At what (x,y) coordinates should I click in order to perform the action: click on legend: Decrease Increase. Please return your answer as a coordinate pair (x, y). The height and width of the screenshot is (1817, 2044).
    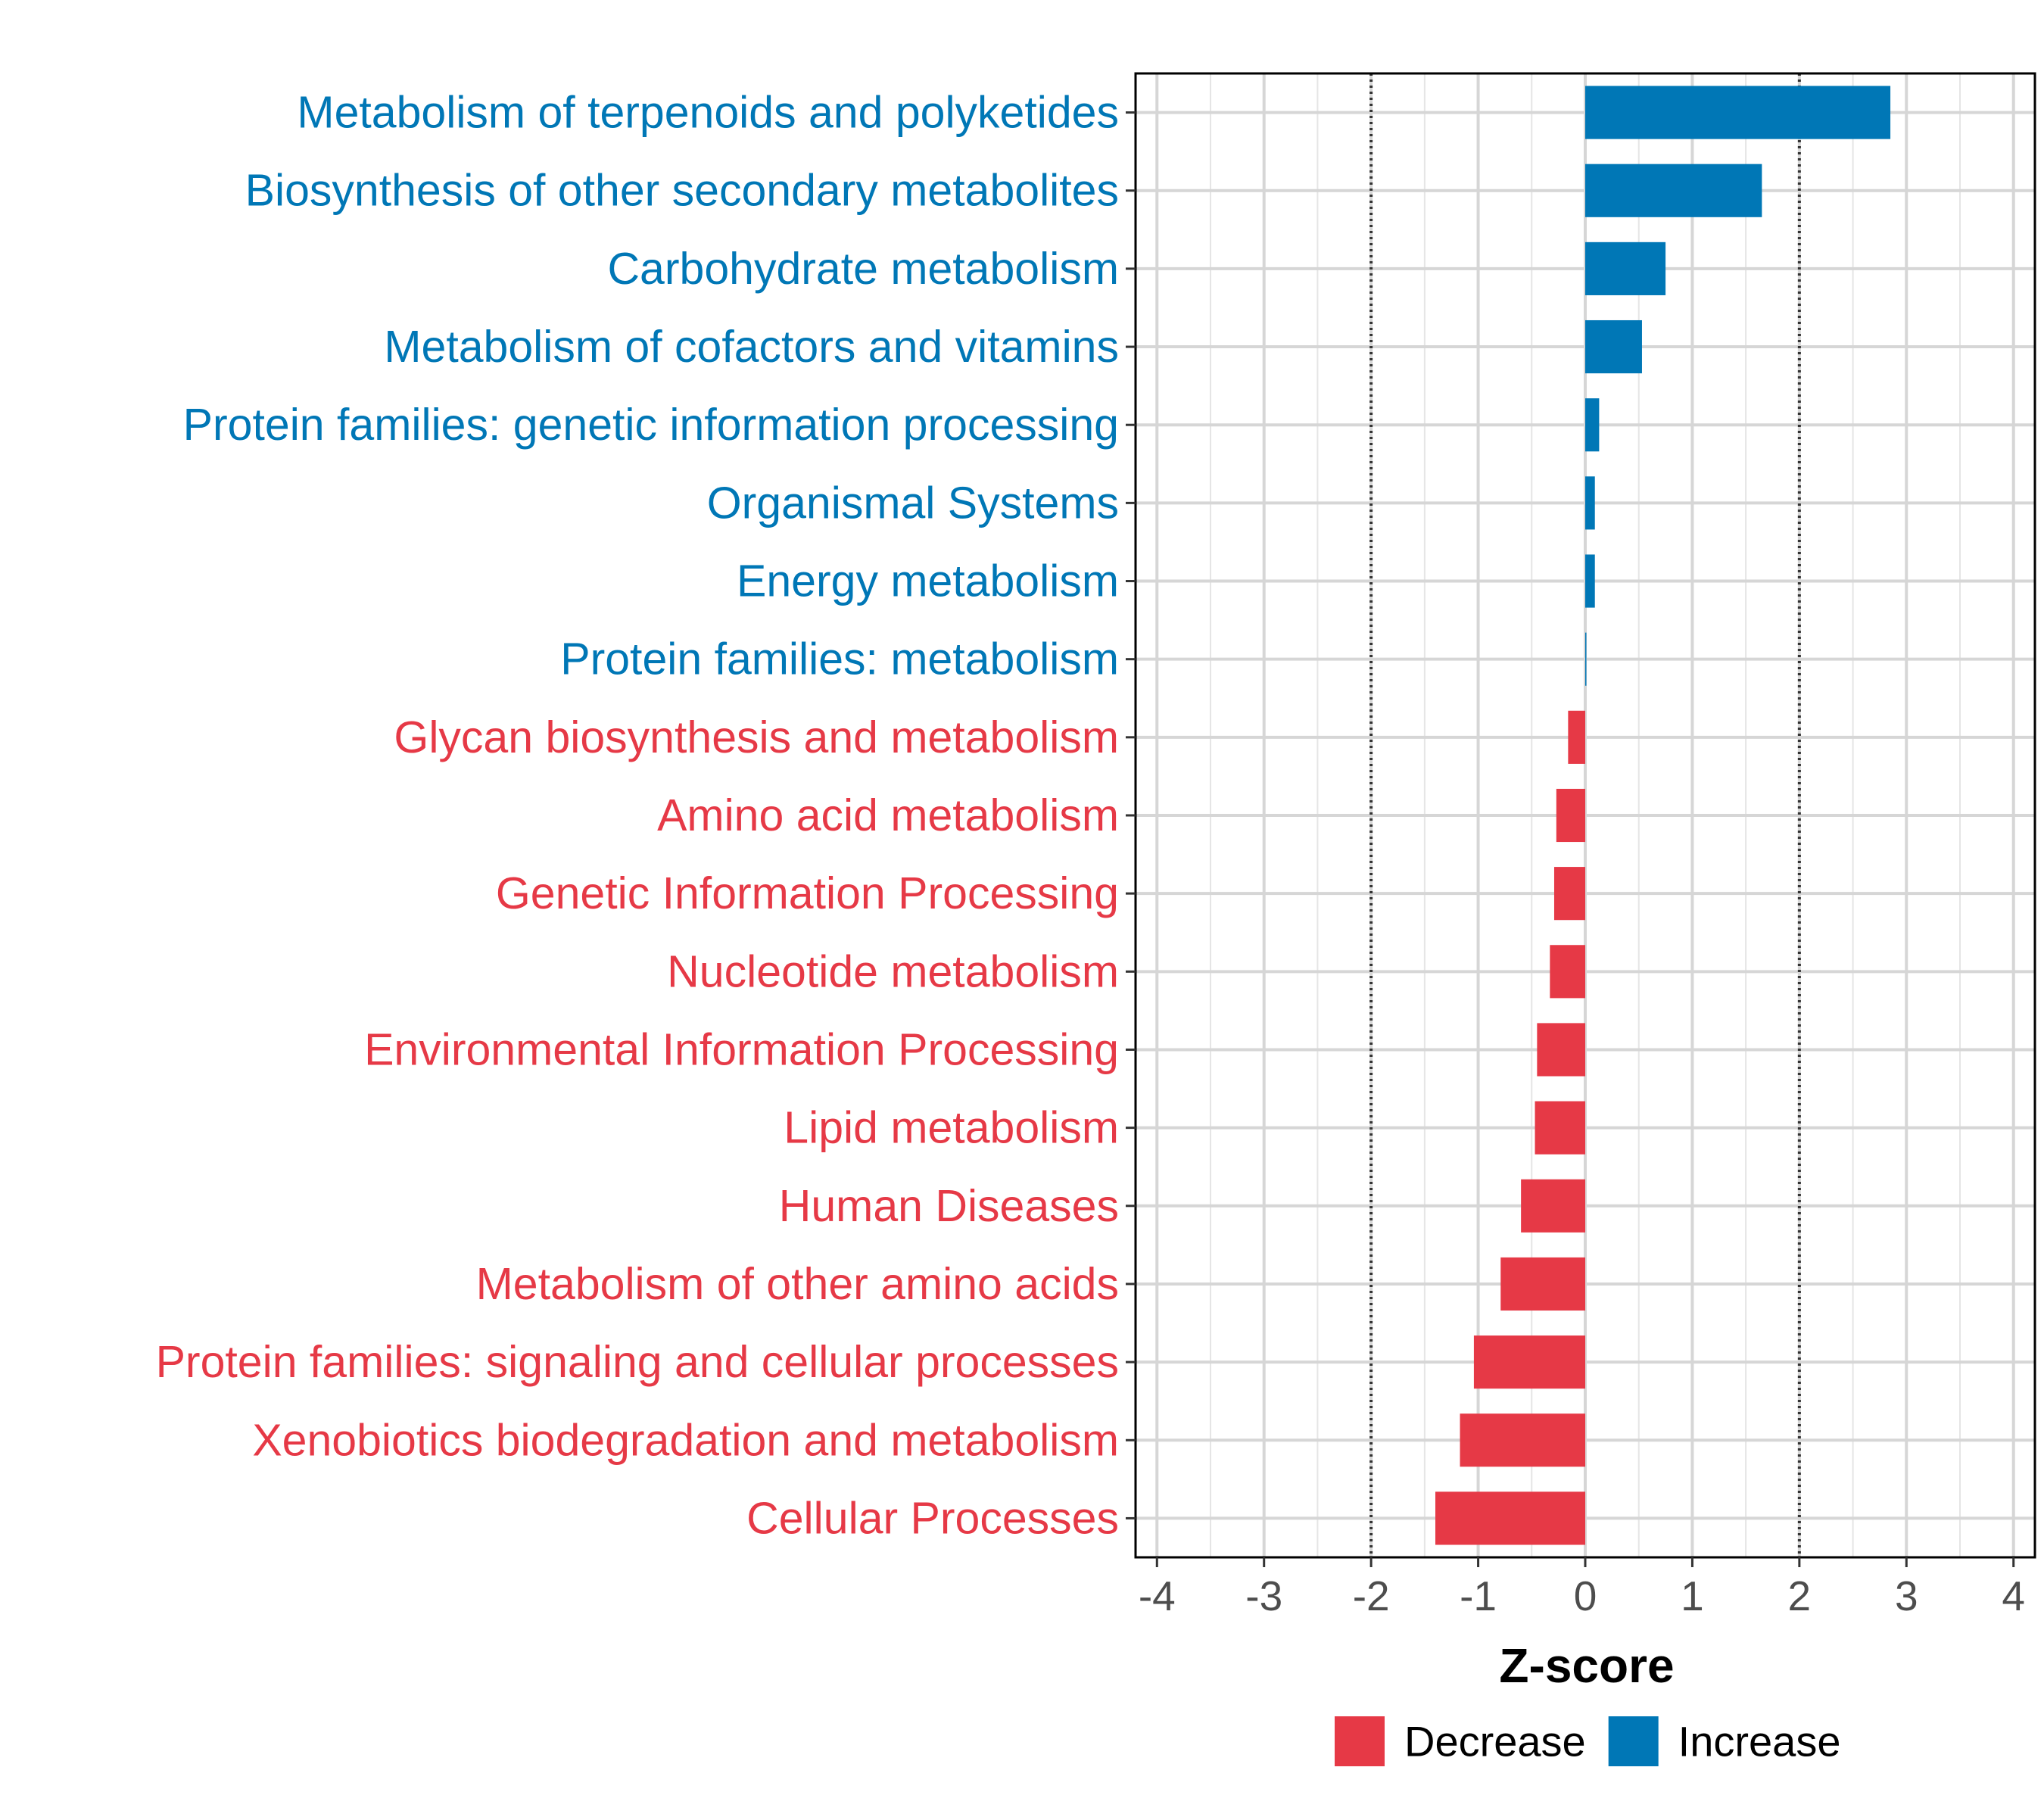
    Looking at the image, I should click on (1588, 1741).